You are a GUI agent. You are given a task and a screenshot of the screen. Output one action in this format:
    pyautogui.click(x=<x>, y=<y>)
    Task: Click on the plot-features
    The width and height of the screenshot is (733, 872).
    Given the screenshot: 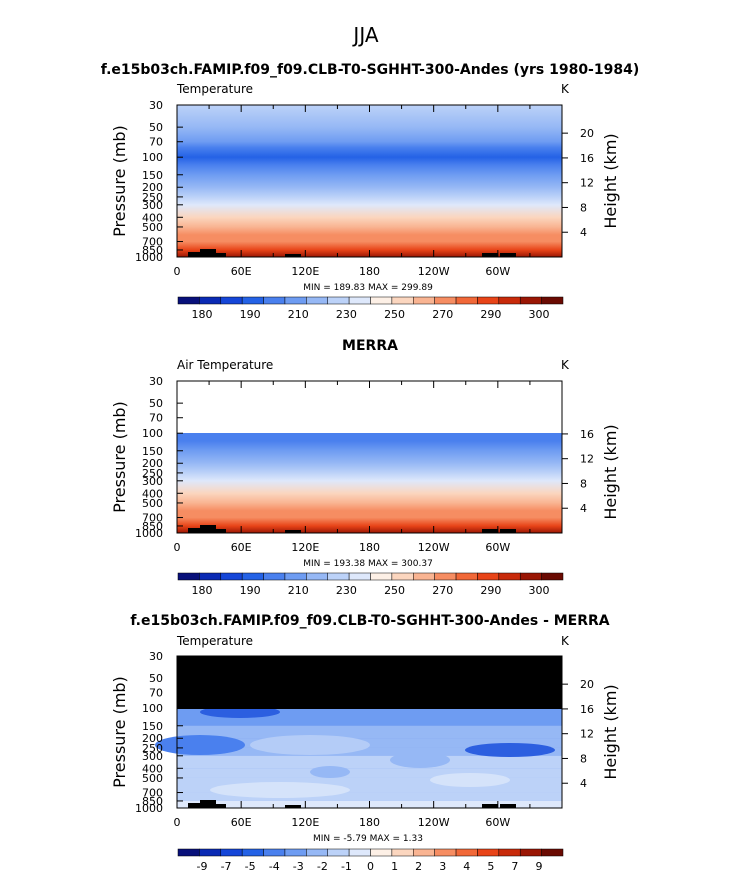 What is the action you would take?
    pyautogui.click(x=352, y=529)
    